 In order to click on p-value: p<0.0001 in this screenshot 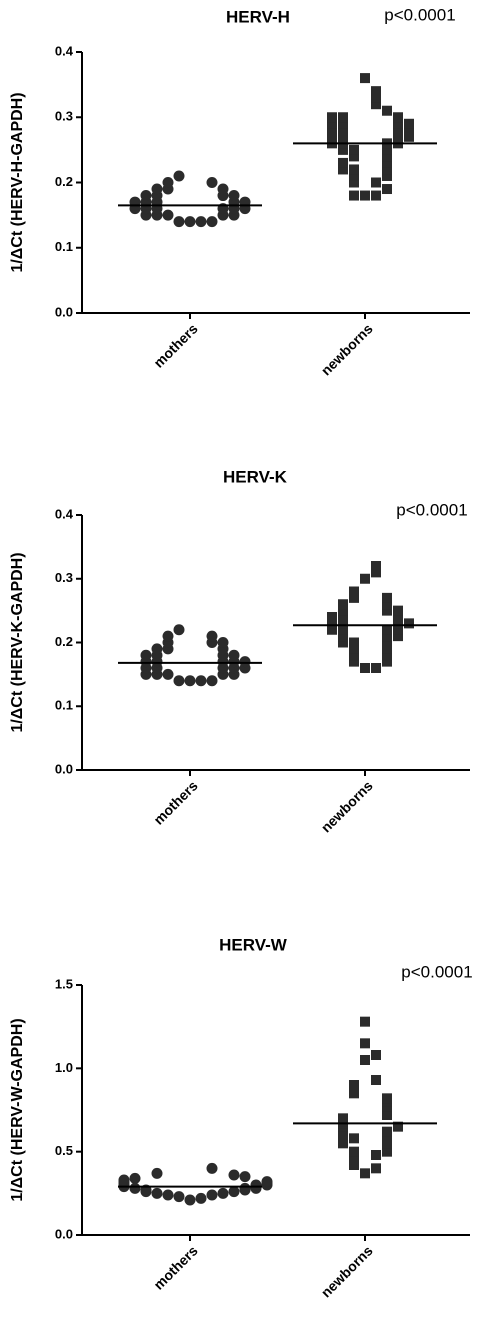, I will do `click(431, 509)`.